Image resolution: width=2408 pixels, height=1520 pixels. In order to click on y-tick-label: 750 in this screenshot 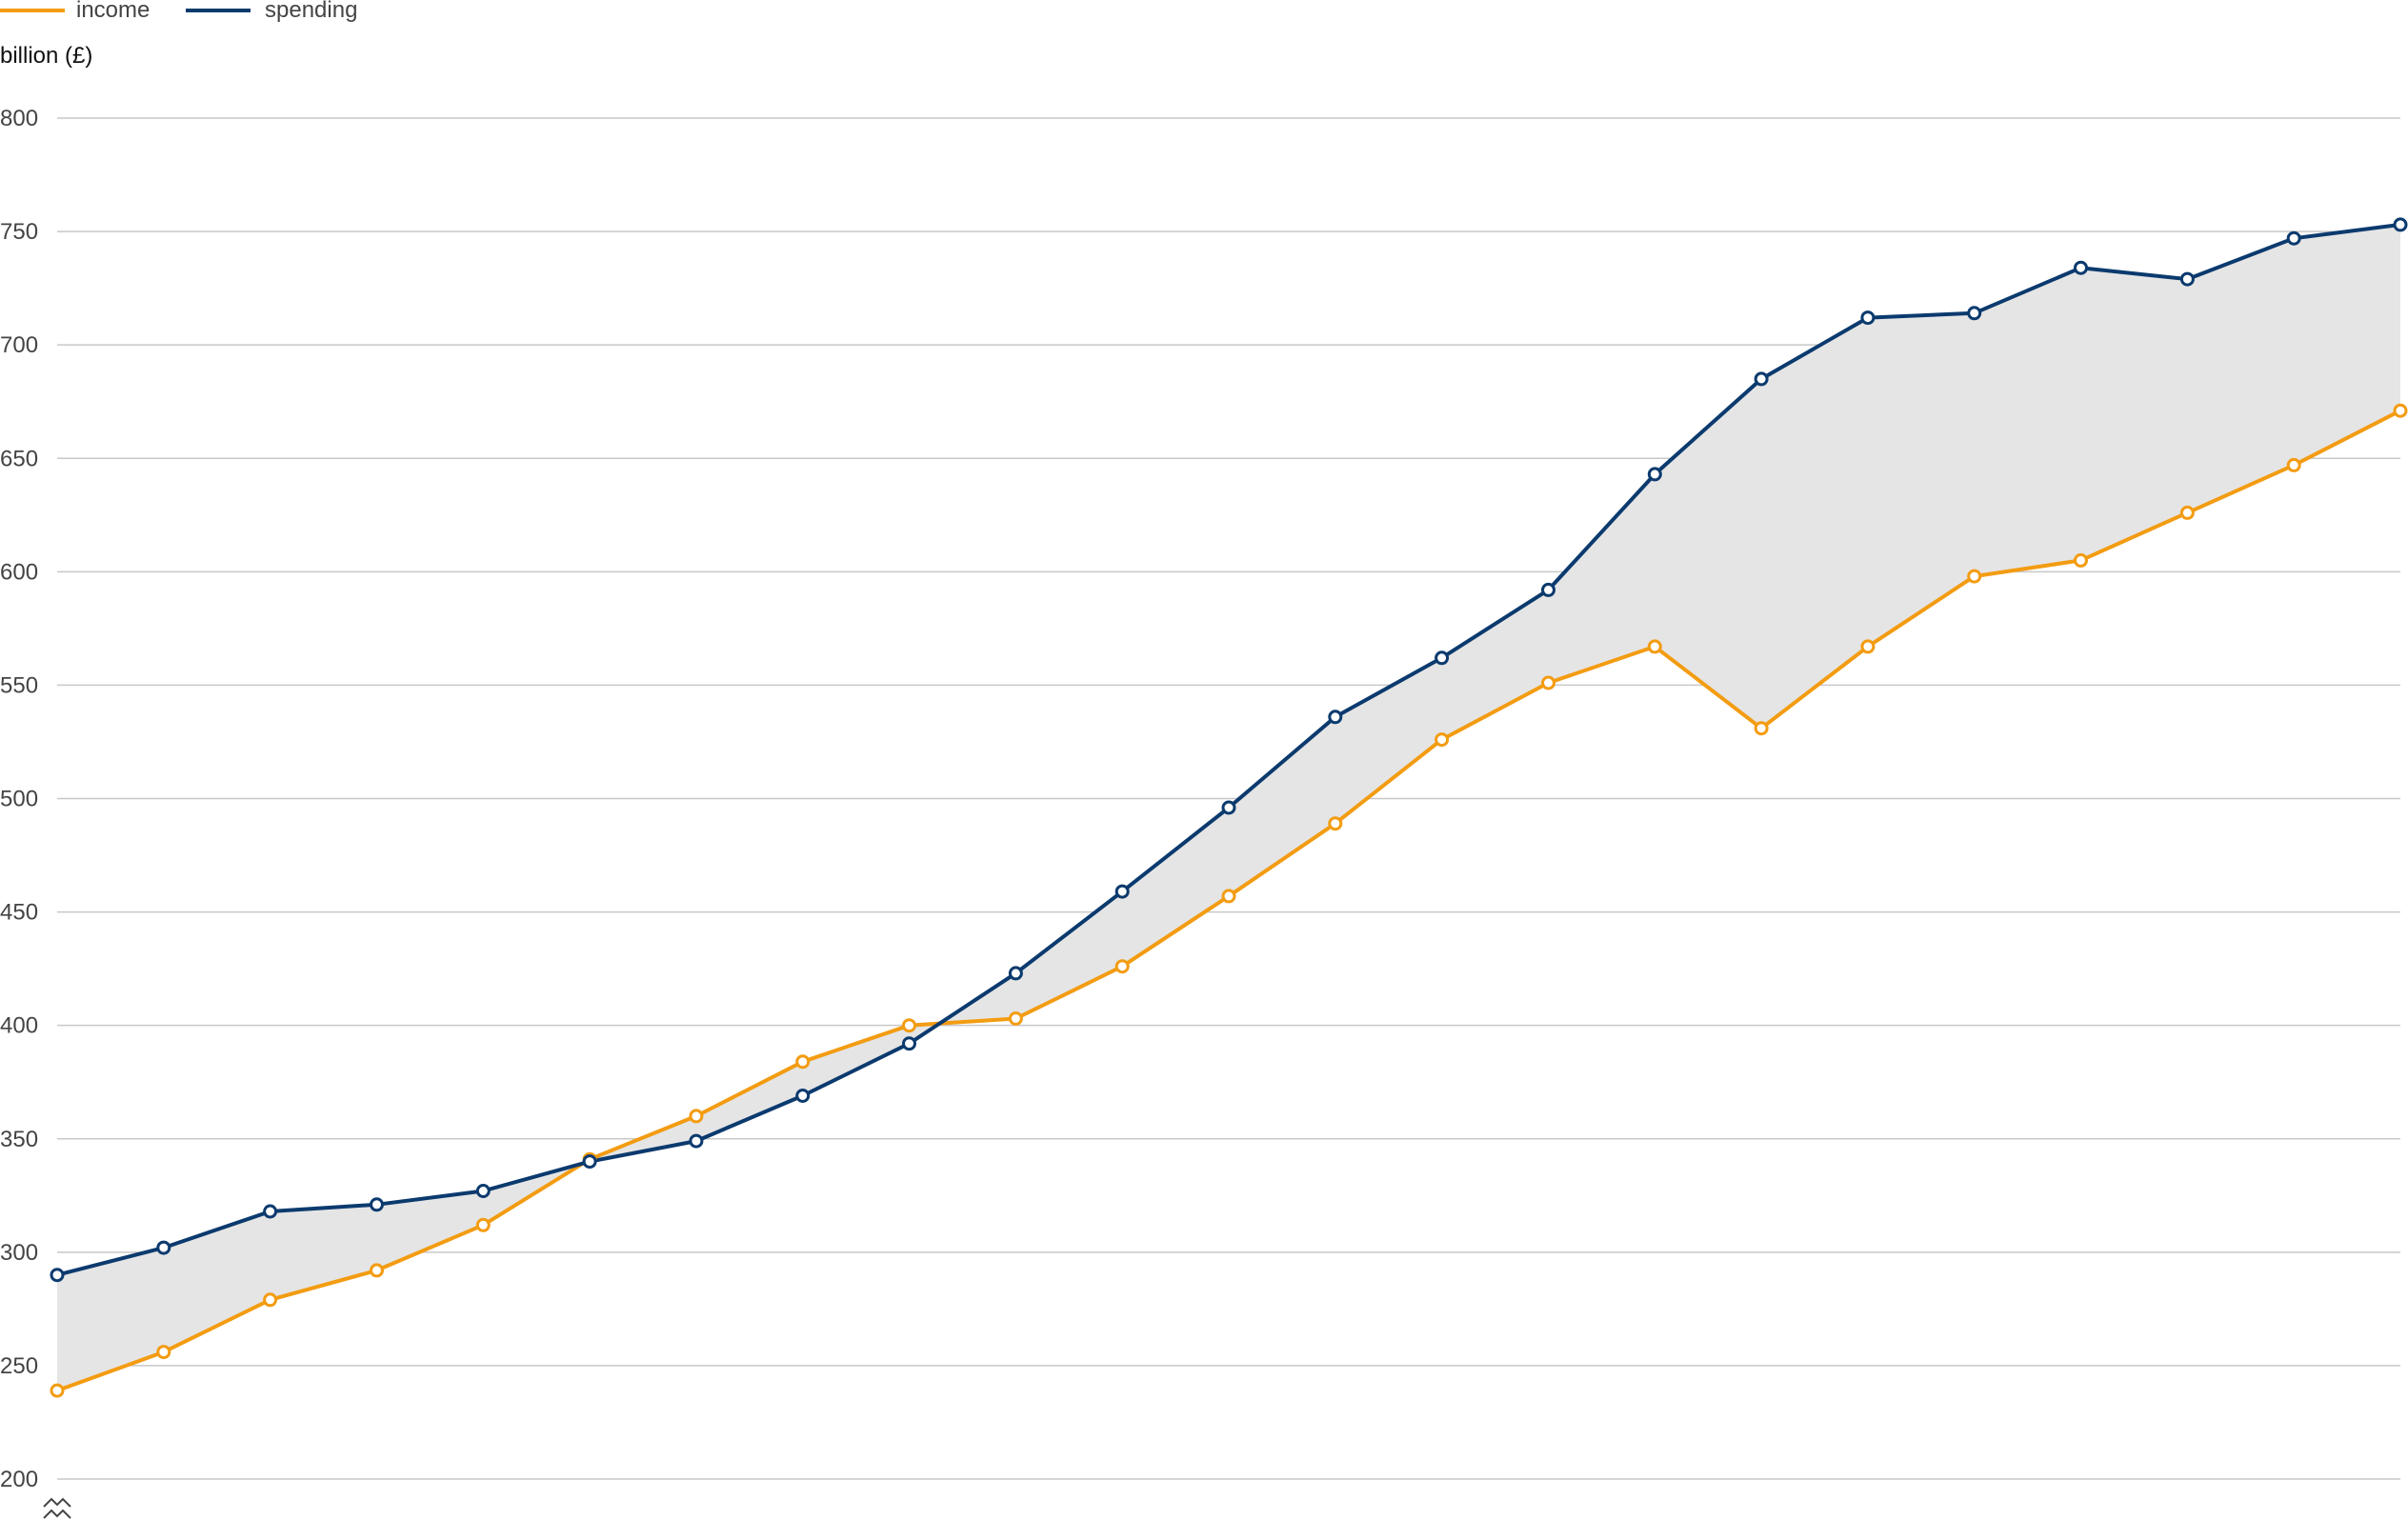, I will do `click(19, 232)`.